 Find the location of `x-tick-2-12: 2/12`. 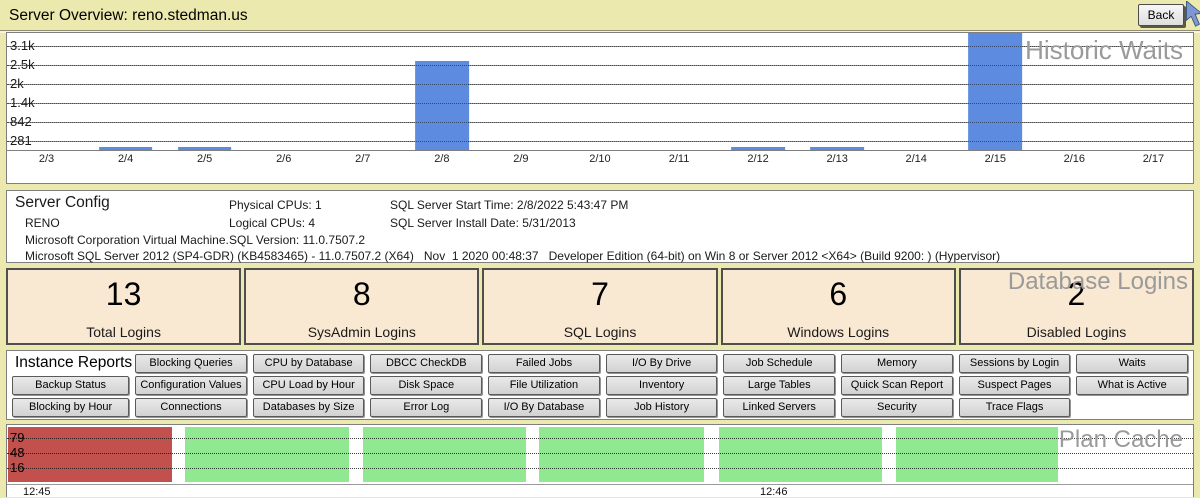

x-tick-2-12: 2/12 is located at coordinates (758, 159).